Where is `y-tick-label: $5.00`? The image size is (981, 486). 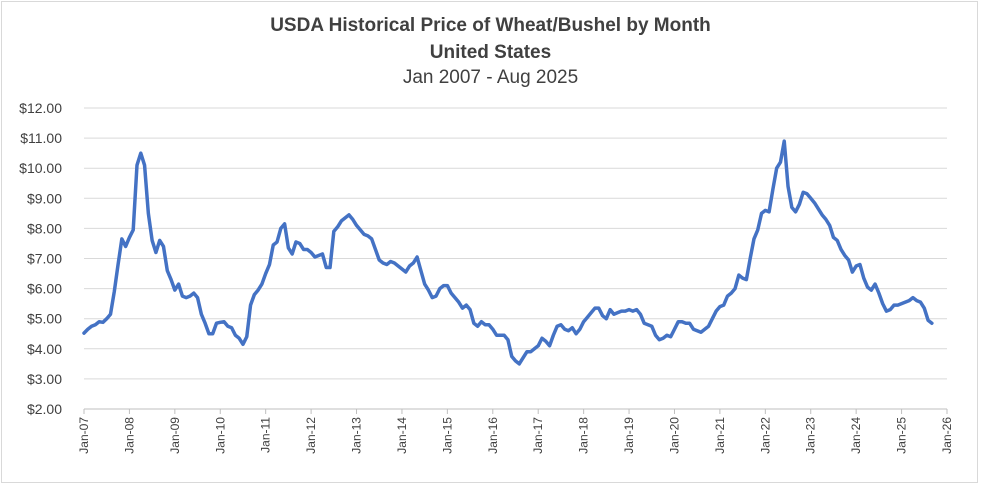 y-tick-label: $5.00 is located at coordinates (44, 319).